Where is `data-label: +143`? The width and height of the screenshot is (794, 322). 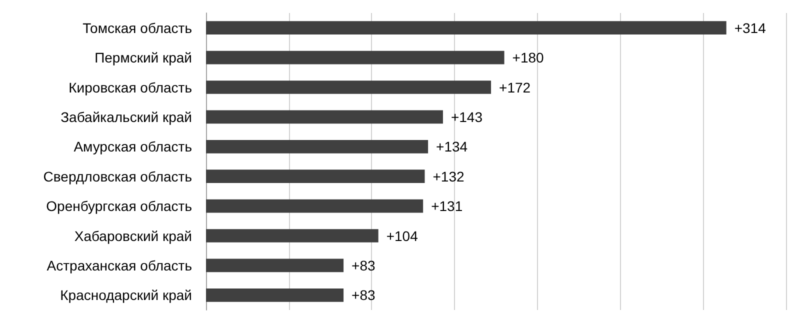
data-label: +143 is located at coordinates (466, 116).